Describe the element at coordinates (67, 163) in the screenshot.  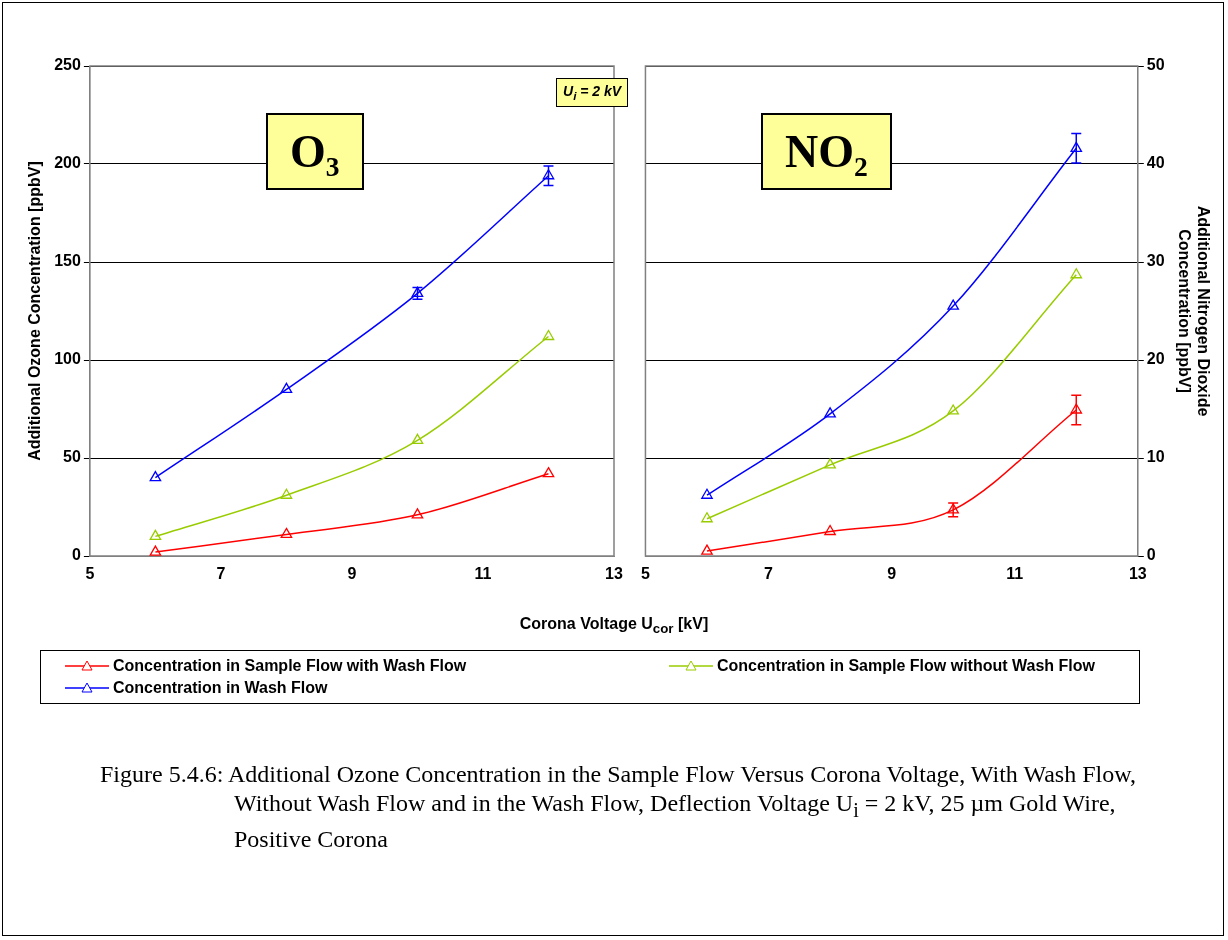
I see `y-tick-label: 200` at that location.